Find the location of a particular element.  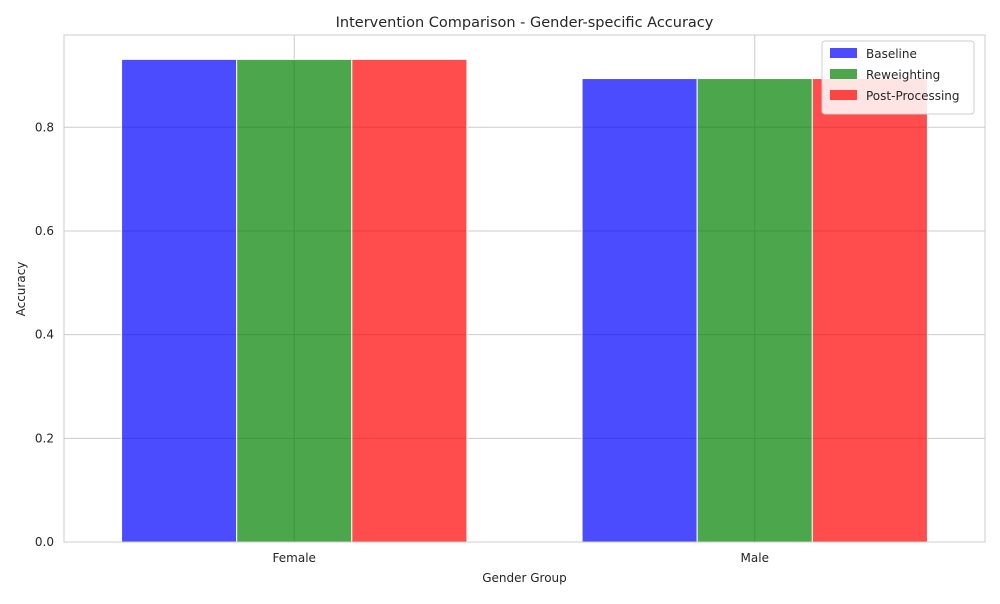

legend-label-baseline: Baseline is located at coordinates (891, 54).